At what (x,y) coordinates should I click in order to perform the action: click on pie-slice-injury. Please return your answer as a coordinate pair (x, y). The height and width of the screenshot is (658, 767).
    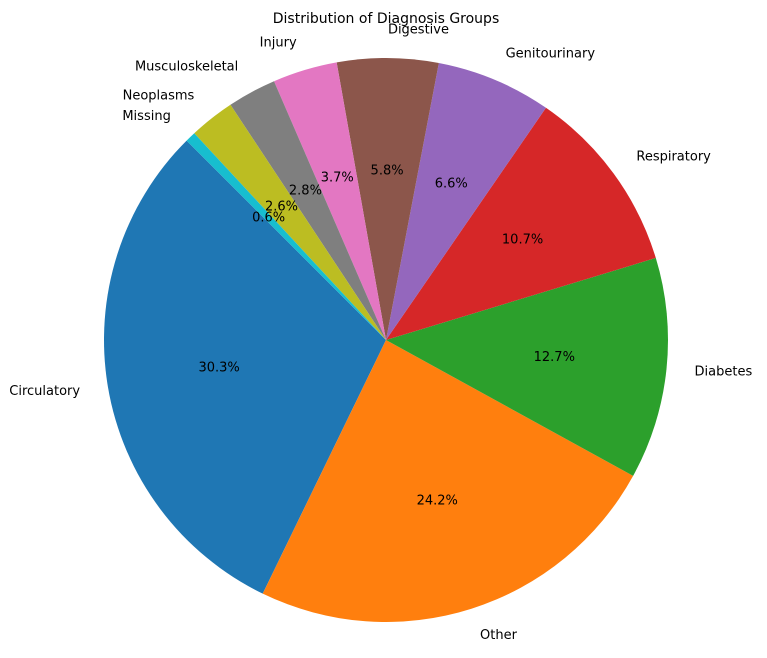
    Looking at the image, I should click on (330, 201).